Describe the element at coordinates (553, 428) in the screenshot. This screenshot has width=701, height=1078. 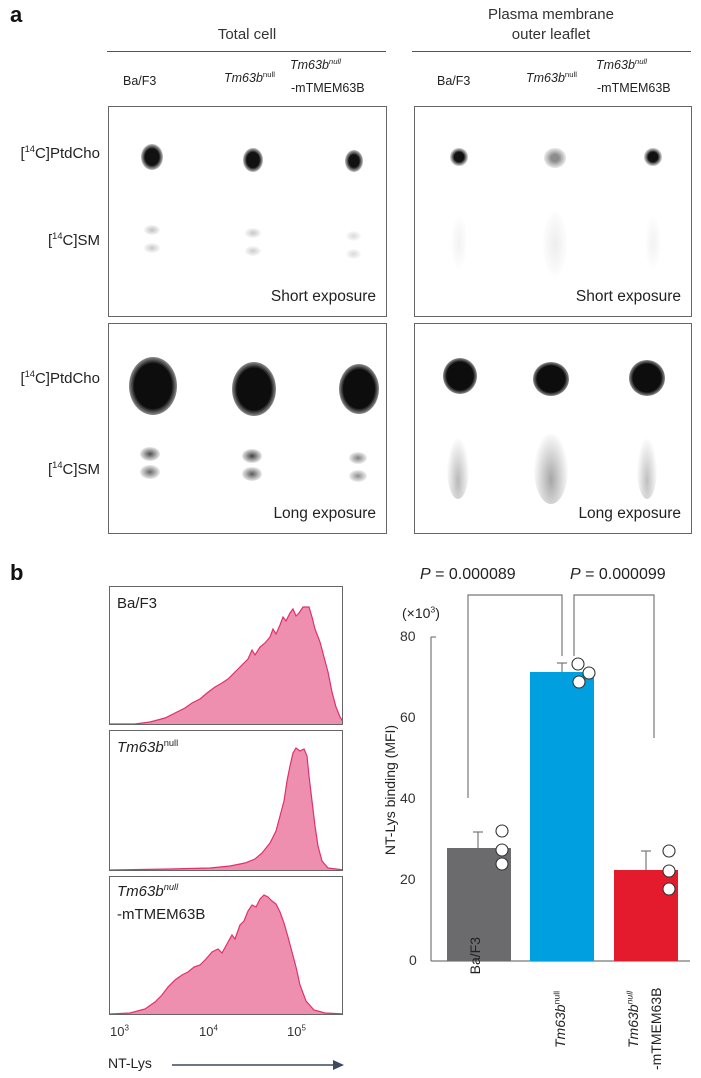
I see `tlc-outer-long: Long exposure` at that location.